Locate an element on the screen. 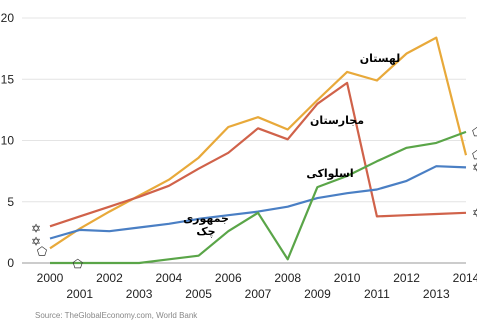 The height and width of the screenshot is (324, 477). series-label: لهستان is located at coordinates (380, 58).